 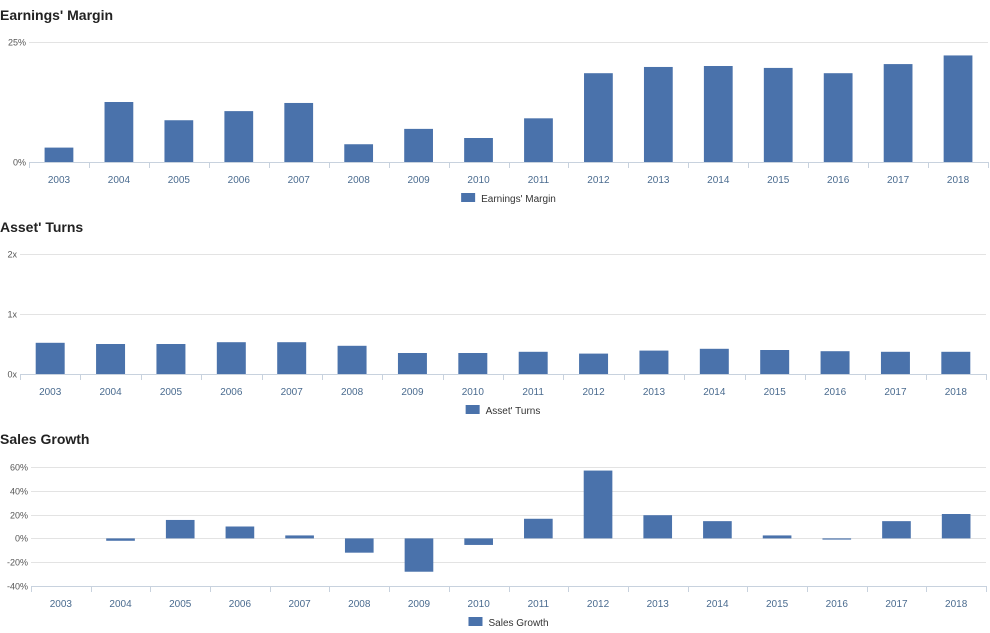 I want to click on y-tick-label: 25%, so click(x=17, y=43).